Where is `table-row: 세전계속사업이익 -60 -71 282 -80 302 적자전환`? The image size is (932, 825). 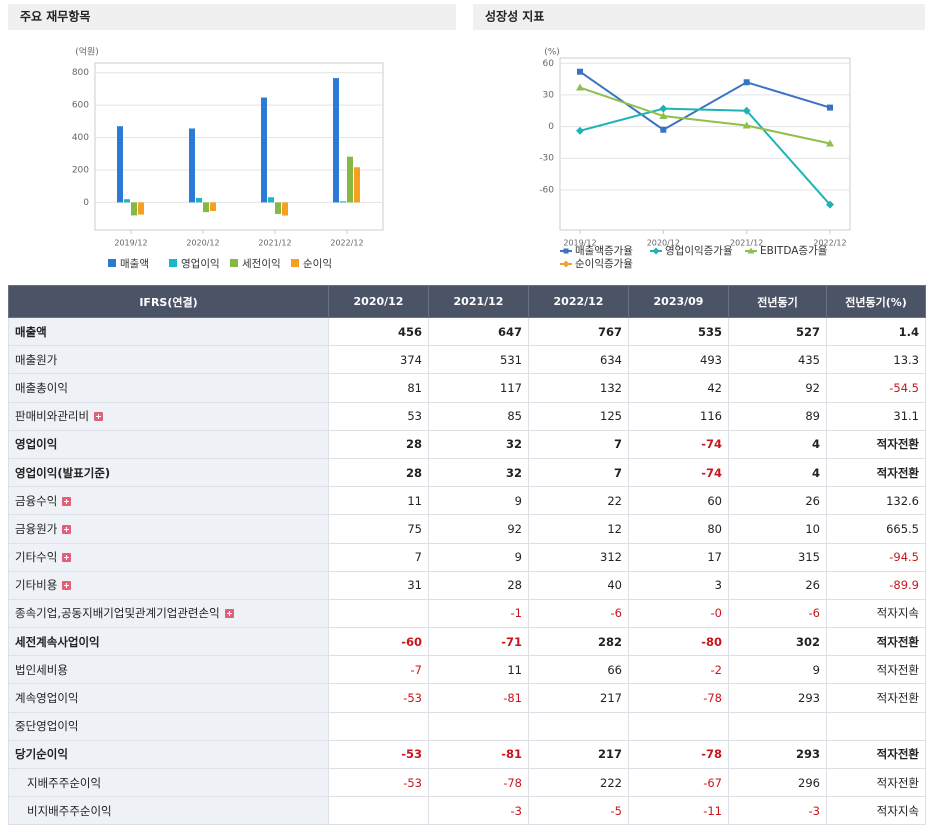
table-row: 세전계속사업이익 -60 -71 282 -80 302 적자전환 is located at coordinates (467, 642).